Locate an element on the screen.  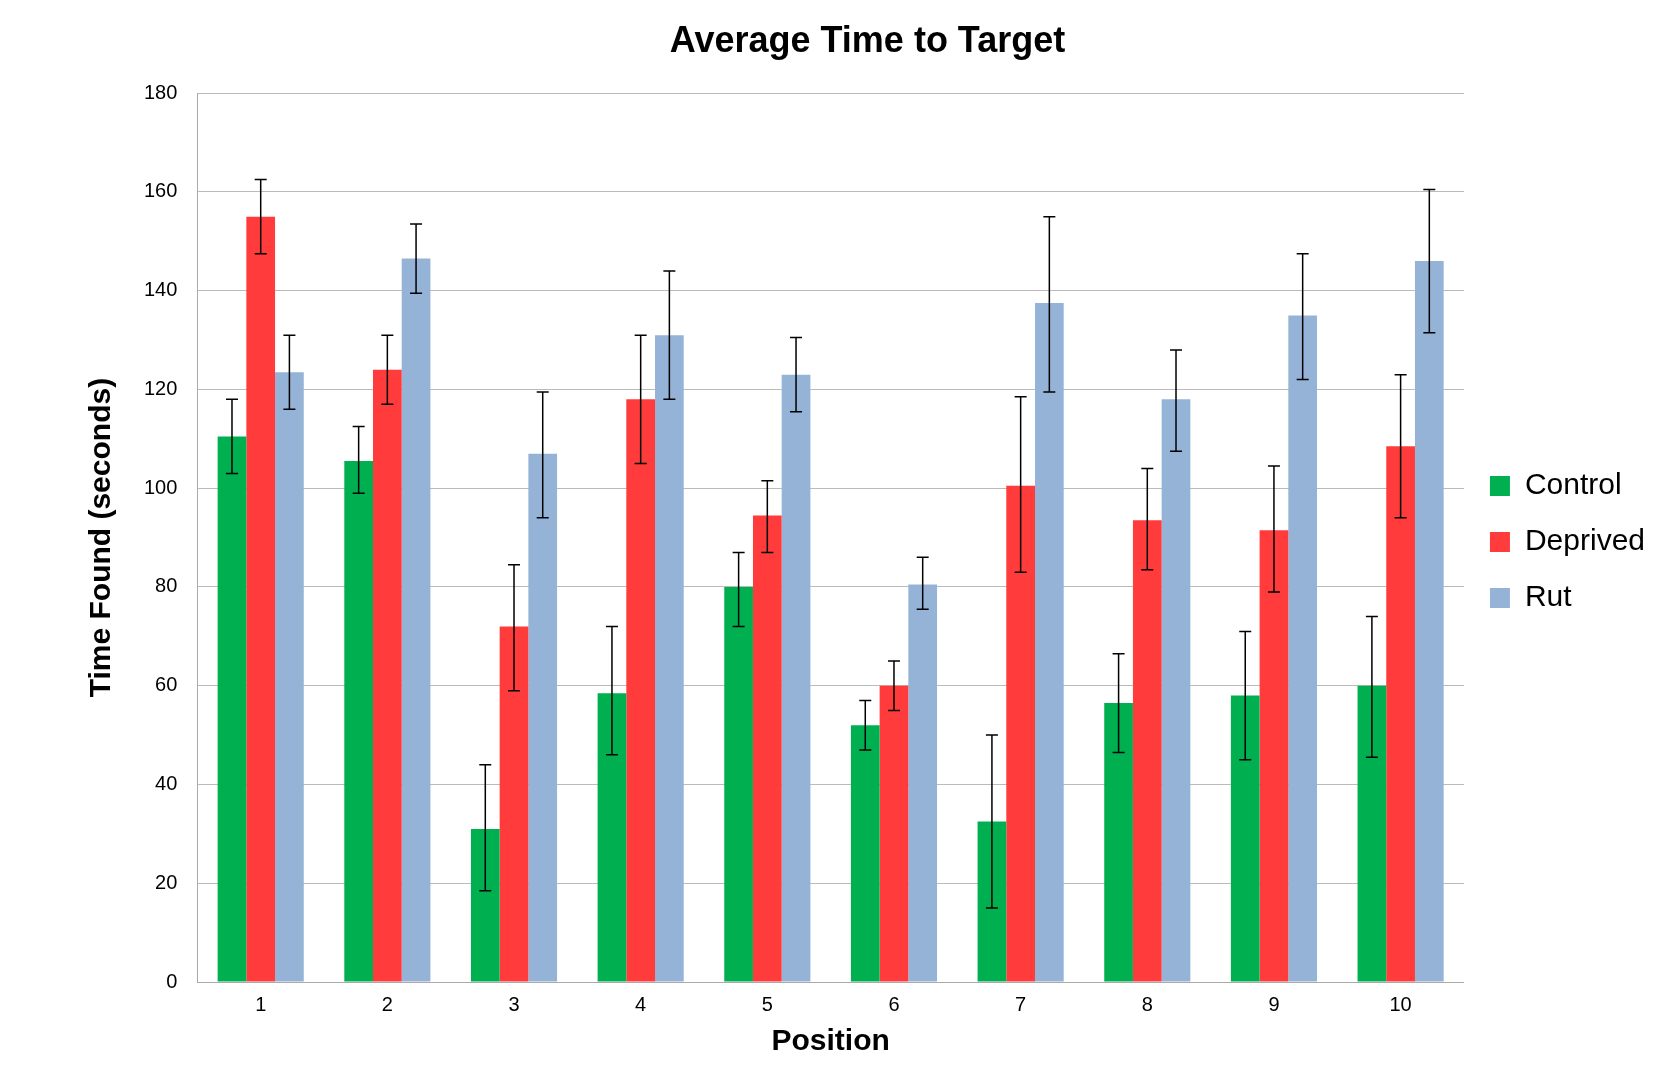
y-tick-label: 140 is located at coordinates (160, 289).